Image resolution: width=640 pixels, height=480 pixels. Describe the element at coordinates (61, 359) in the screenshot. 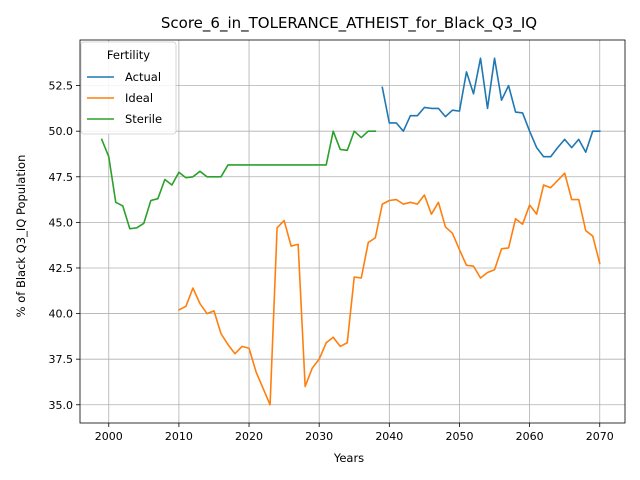

I see `y-tick-label: 37.5` at that location.